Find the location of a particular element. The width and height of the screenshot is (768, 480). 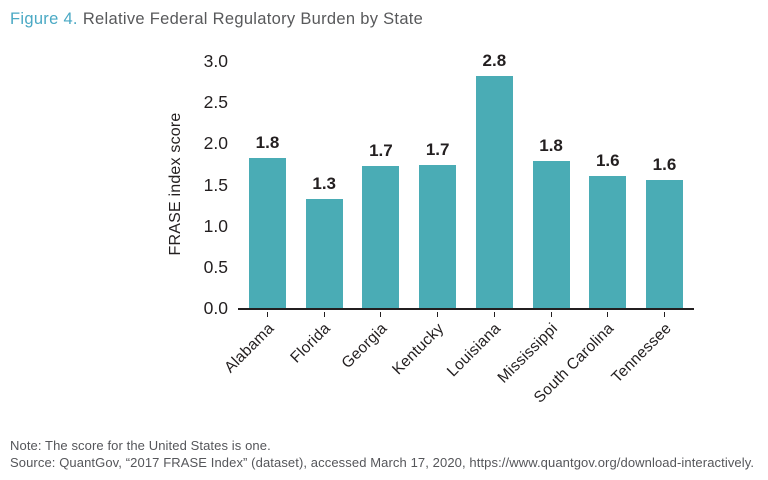

y-tick-label: 1.0 is located at coordinates (215, 225).